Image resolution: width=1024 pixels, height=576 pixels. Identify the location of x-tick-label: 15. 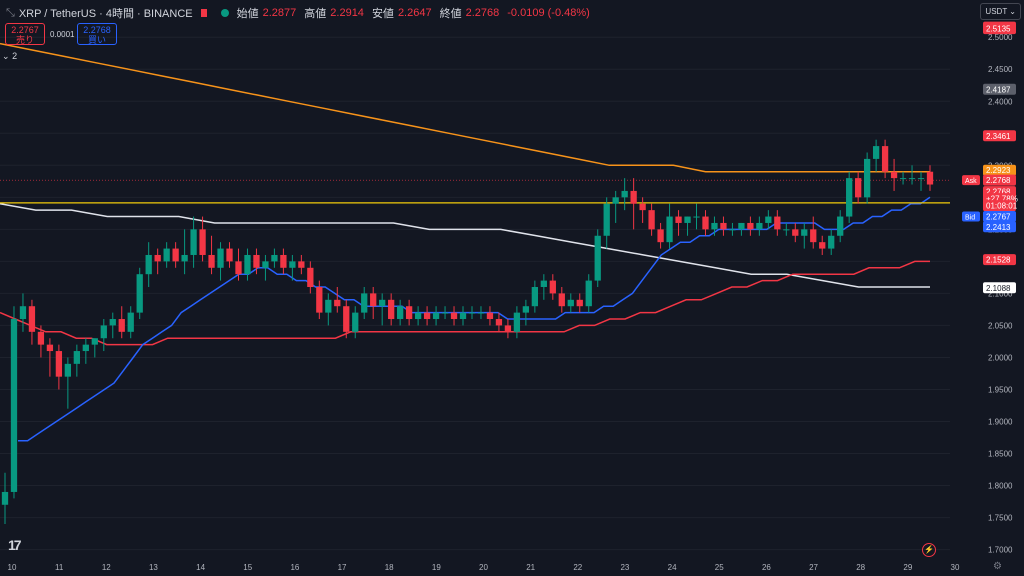
(247, 567).